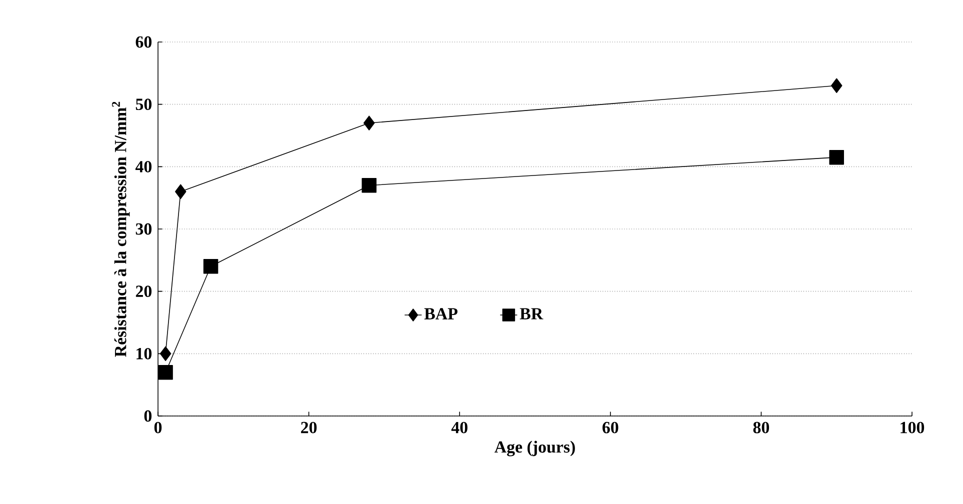  Describe the element at coordinates (144, 229) in the screenshot. I see `y-tick-label: 30` at that location.